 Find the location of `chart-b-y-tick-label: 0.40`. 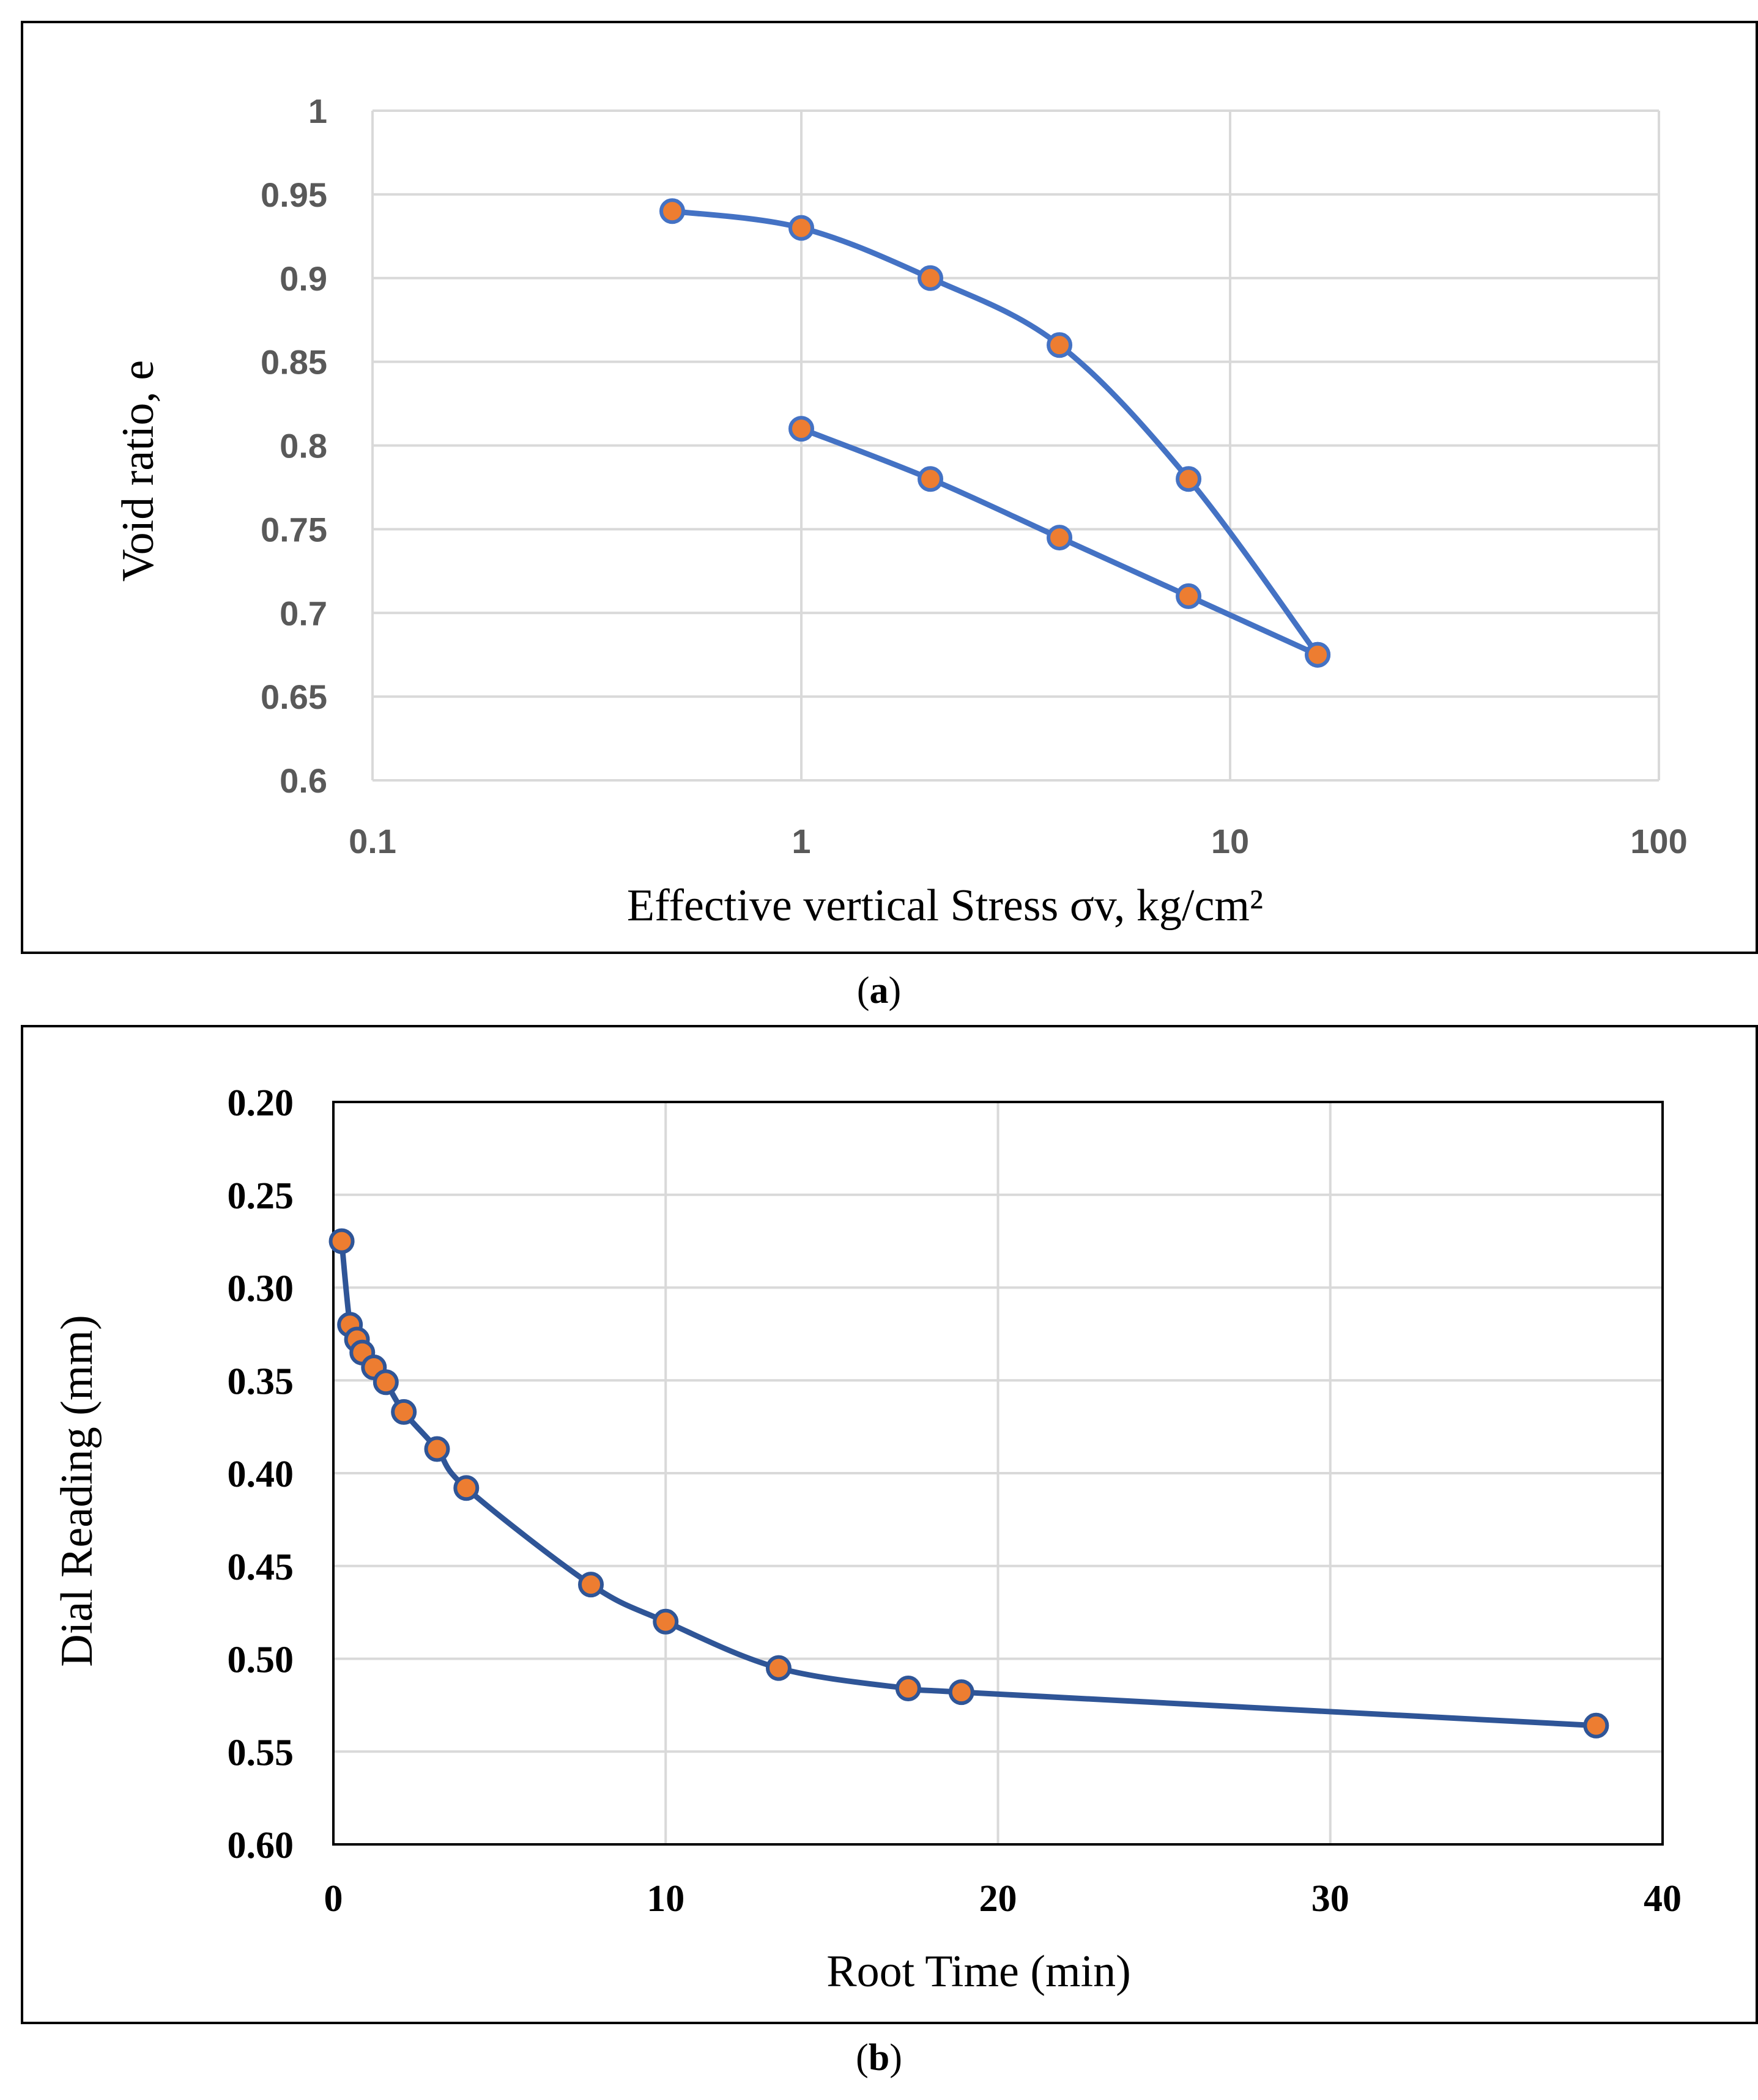

chart-b-y-tick-label: 0.40 is located at coordinates (261, 1474).